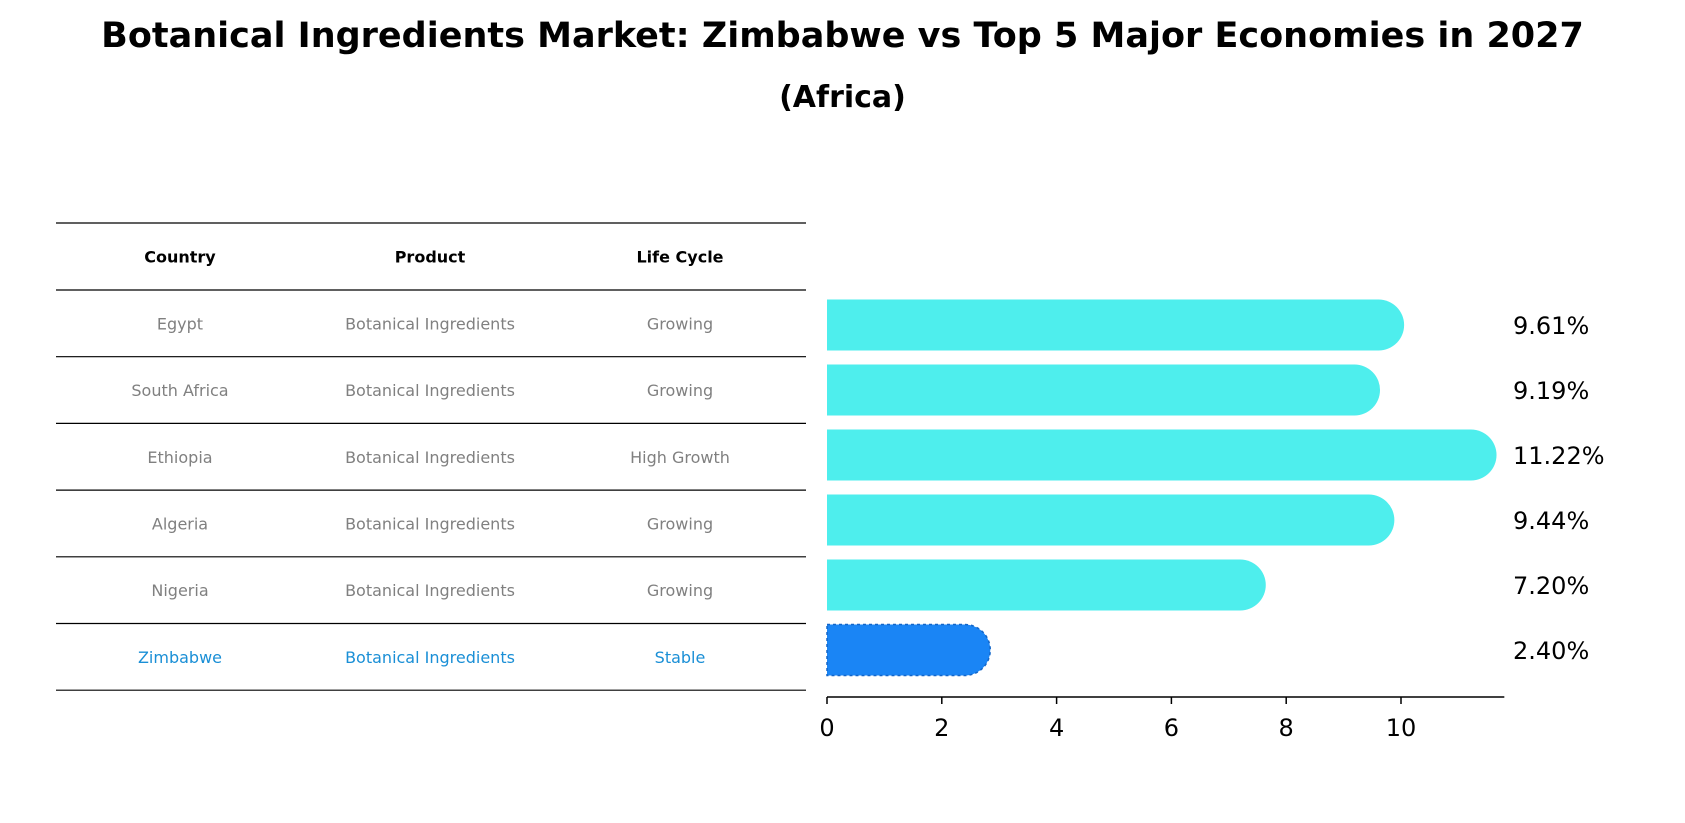  What do you see at coordinates (1401, 728) in the screenshot?
I see `x-tick-label: 10` at bounding box center [1401, 728].